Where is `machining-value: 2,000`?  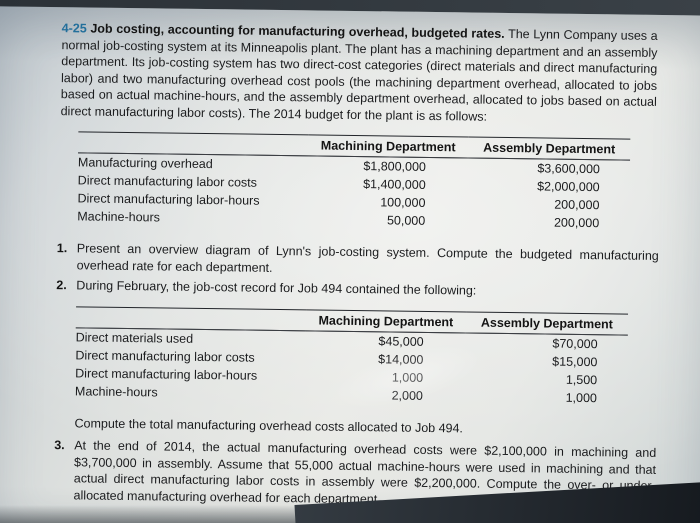 machining-value: 2,000 is located at coordinates (407, 395).